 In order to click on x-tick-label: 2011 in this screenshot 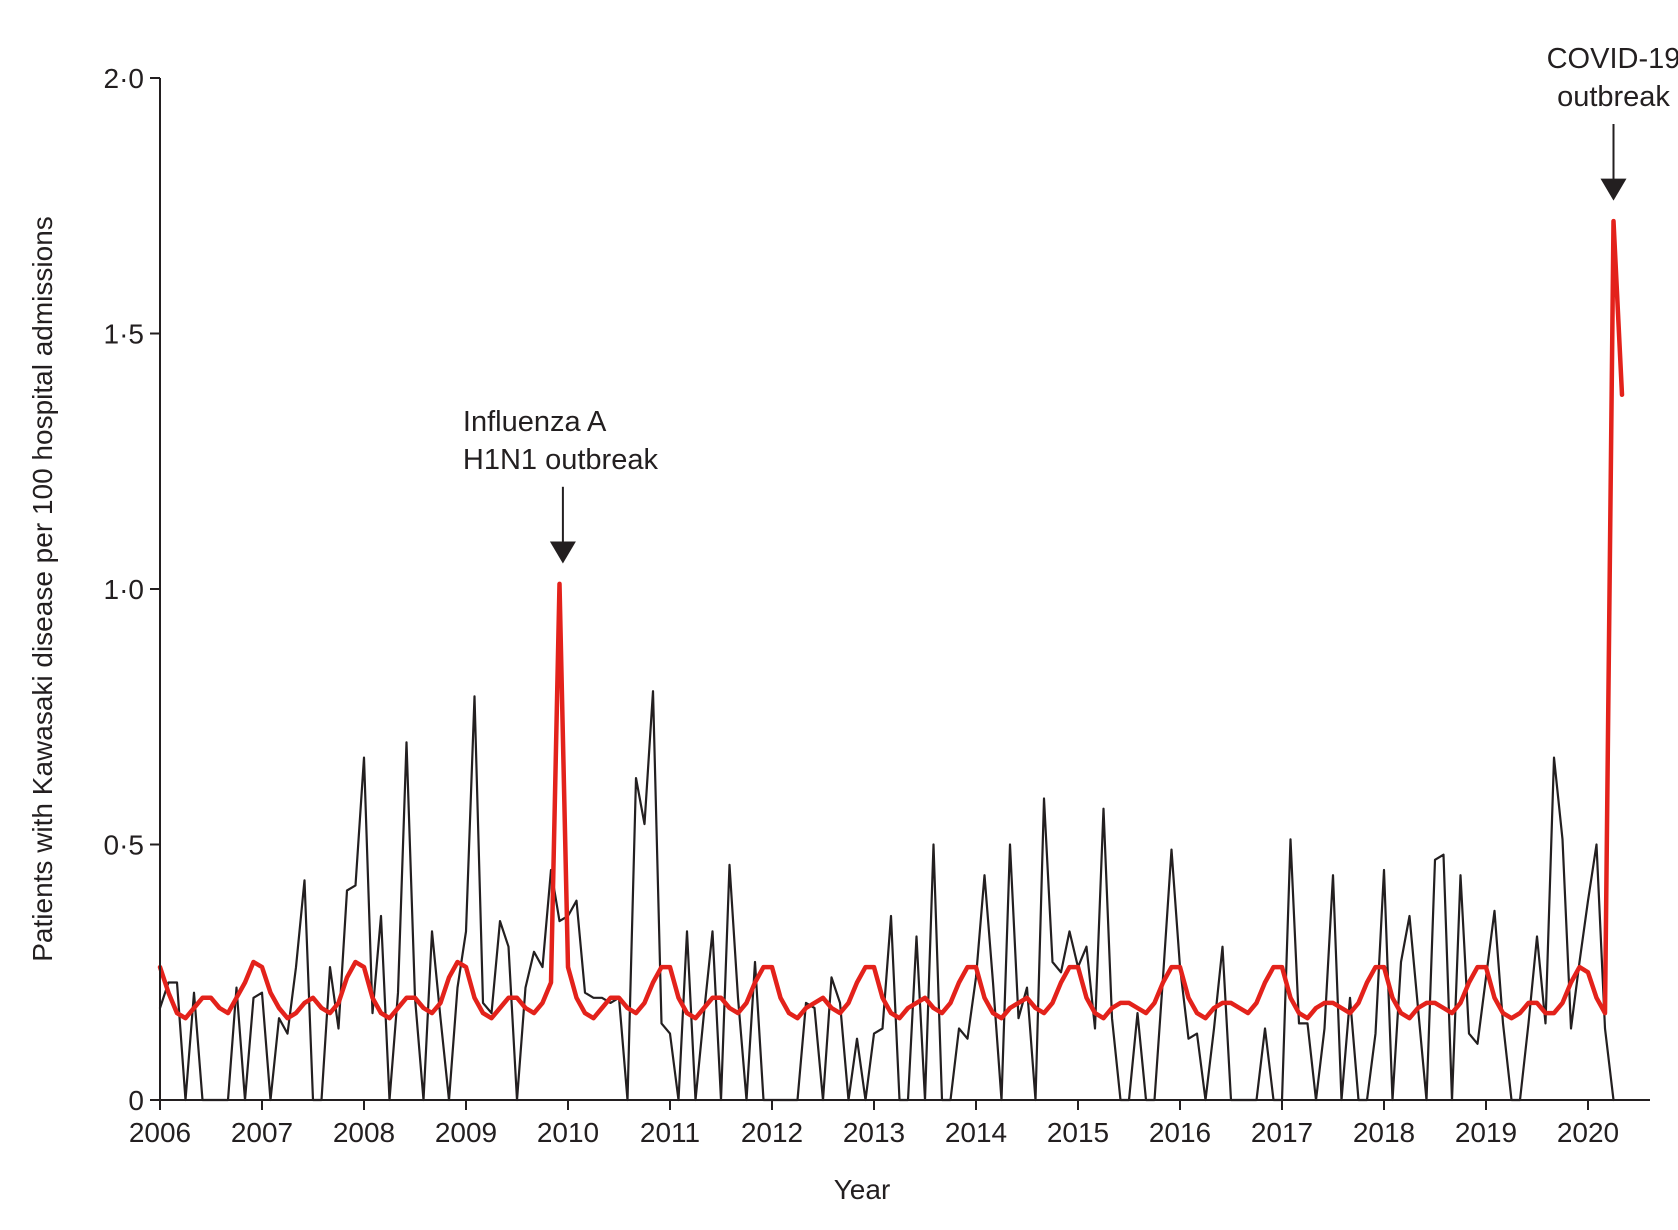, I will do `click(670, 1132)`.